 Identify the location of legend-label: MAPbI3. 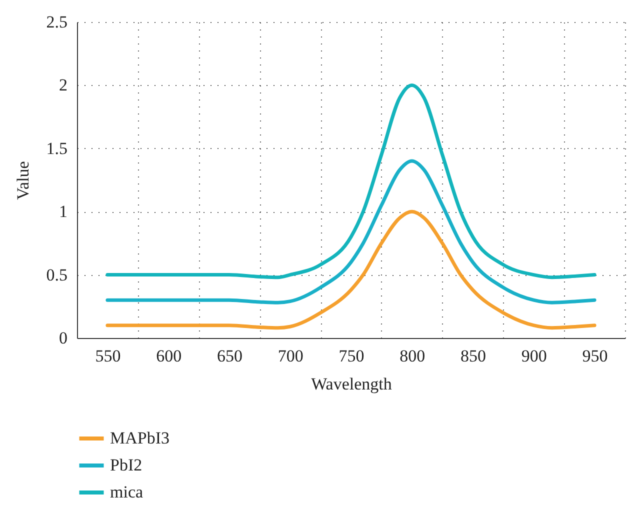
(140, 438).